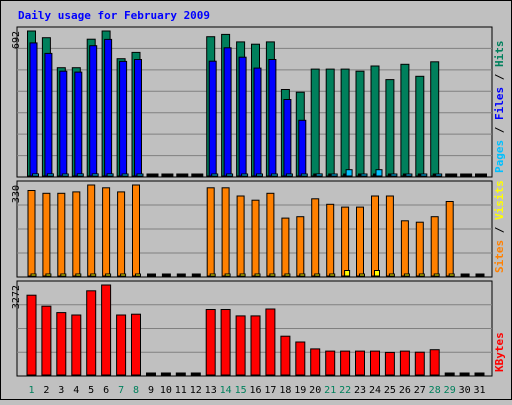 The image size is (512, 405). What do you see at coordinates (46, 390) in the screenshot?
I see `x-tick-label-day-2: 2` at bounding box center [46, 390].